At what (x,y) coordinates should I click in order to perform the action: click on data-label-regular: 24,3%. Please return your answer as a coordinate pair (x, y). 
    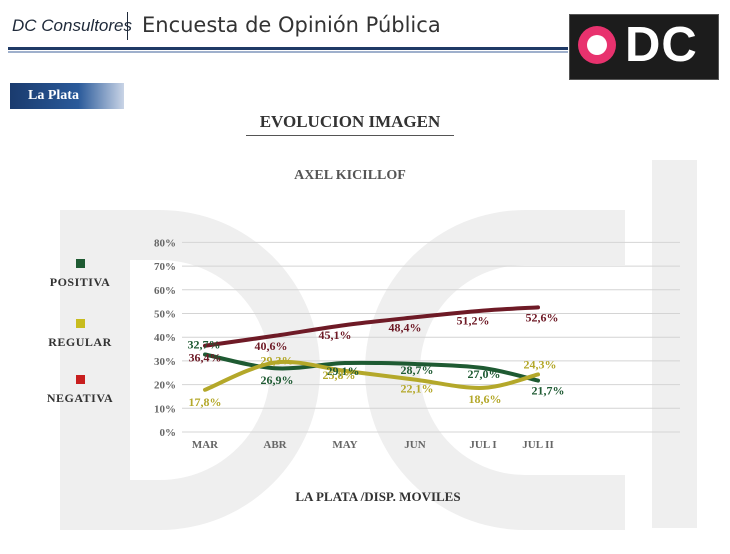
    Looking at the image, I should click on (540, 364).